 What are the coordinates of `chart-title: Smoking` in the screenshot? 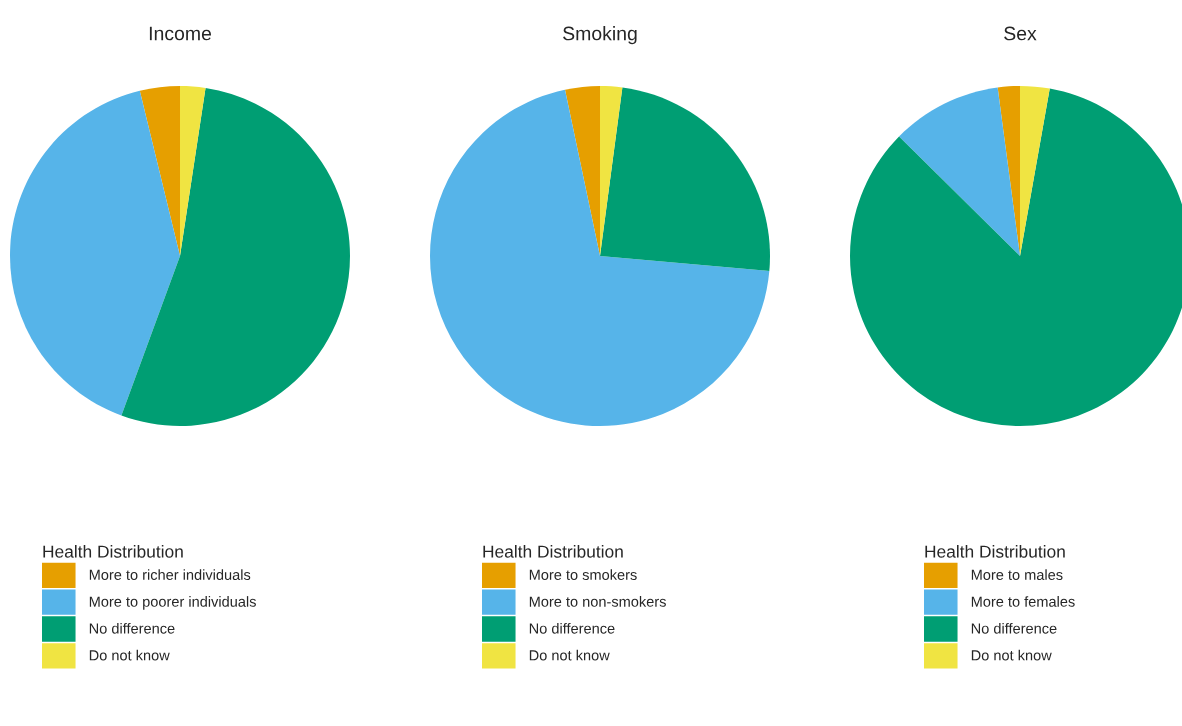 It's located at (600, 35).